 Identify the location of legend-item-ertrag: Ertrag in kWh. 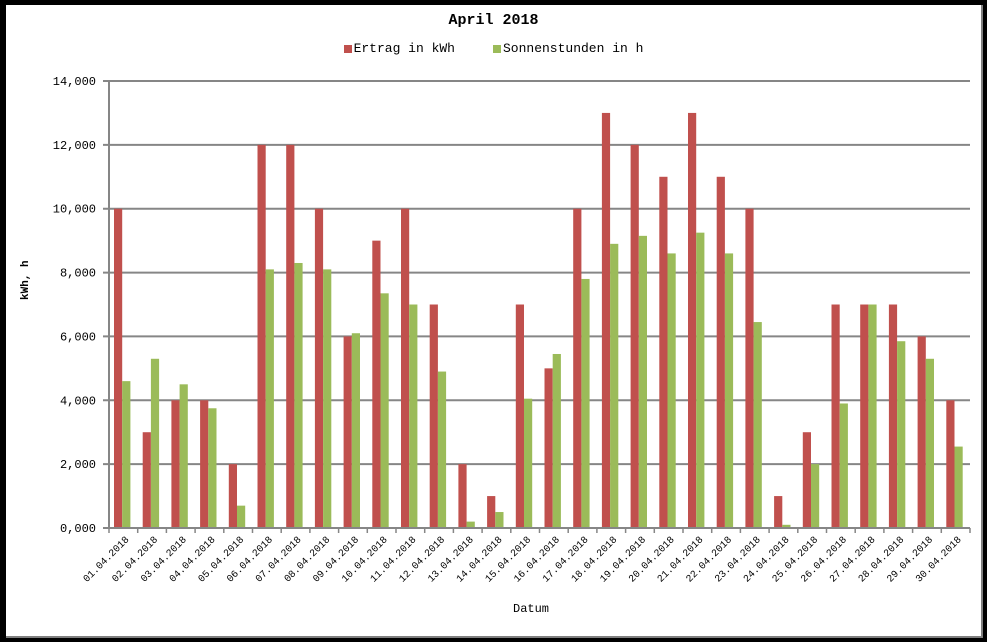
(399, 48).